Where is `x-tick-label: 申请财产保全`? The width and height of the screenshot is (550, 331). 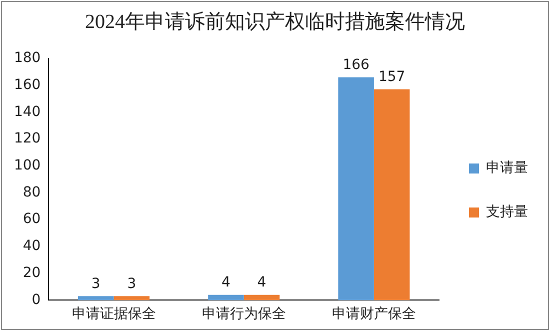 x-tick-label: 申请财产保全 is located at coordinates (374, 314).